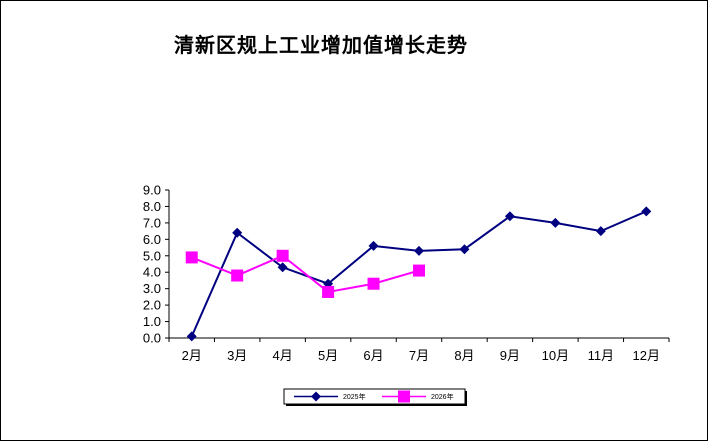 This screenshot has width=708, height=441. Describe the element at coordinates (464, 355) in the screenshot. I see `x-tick-label: 8月` at that location.